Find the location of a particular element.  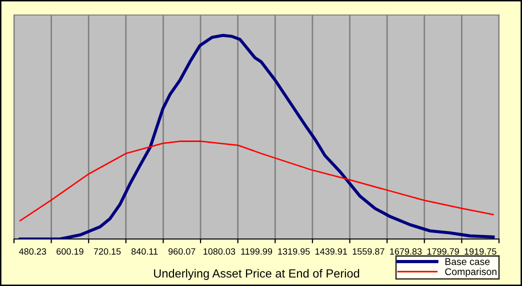

x-tick-label: 1559.87 is located at coordinates (368, 251).